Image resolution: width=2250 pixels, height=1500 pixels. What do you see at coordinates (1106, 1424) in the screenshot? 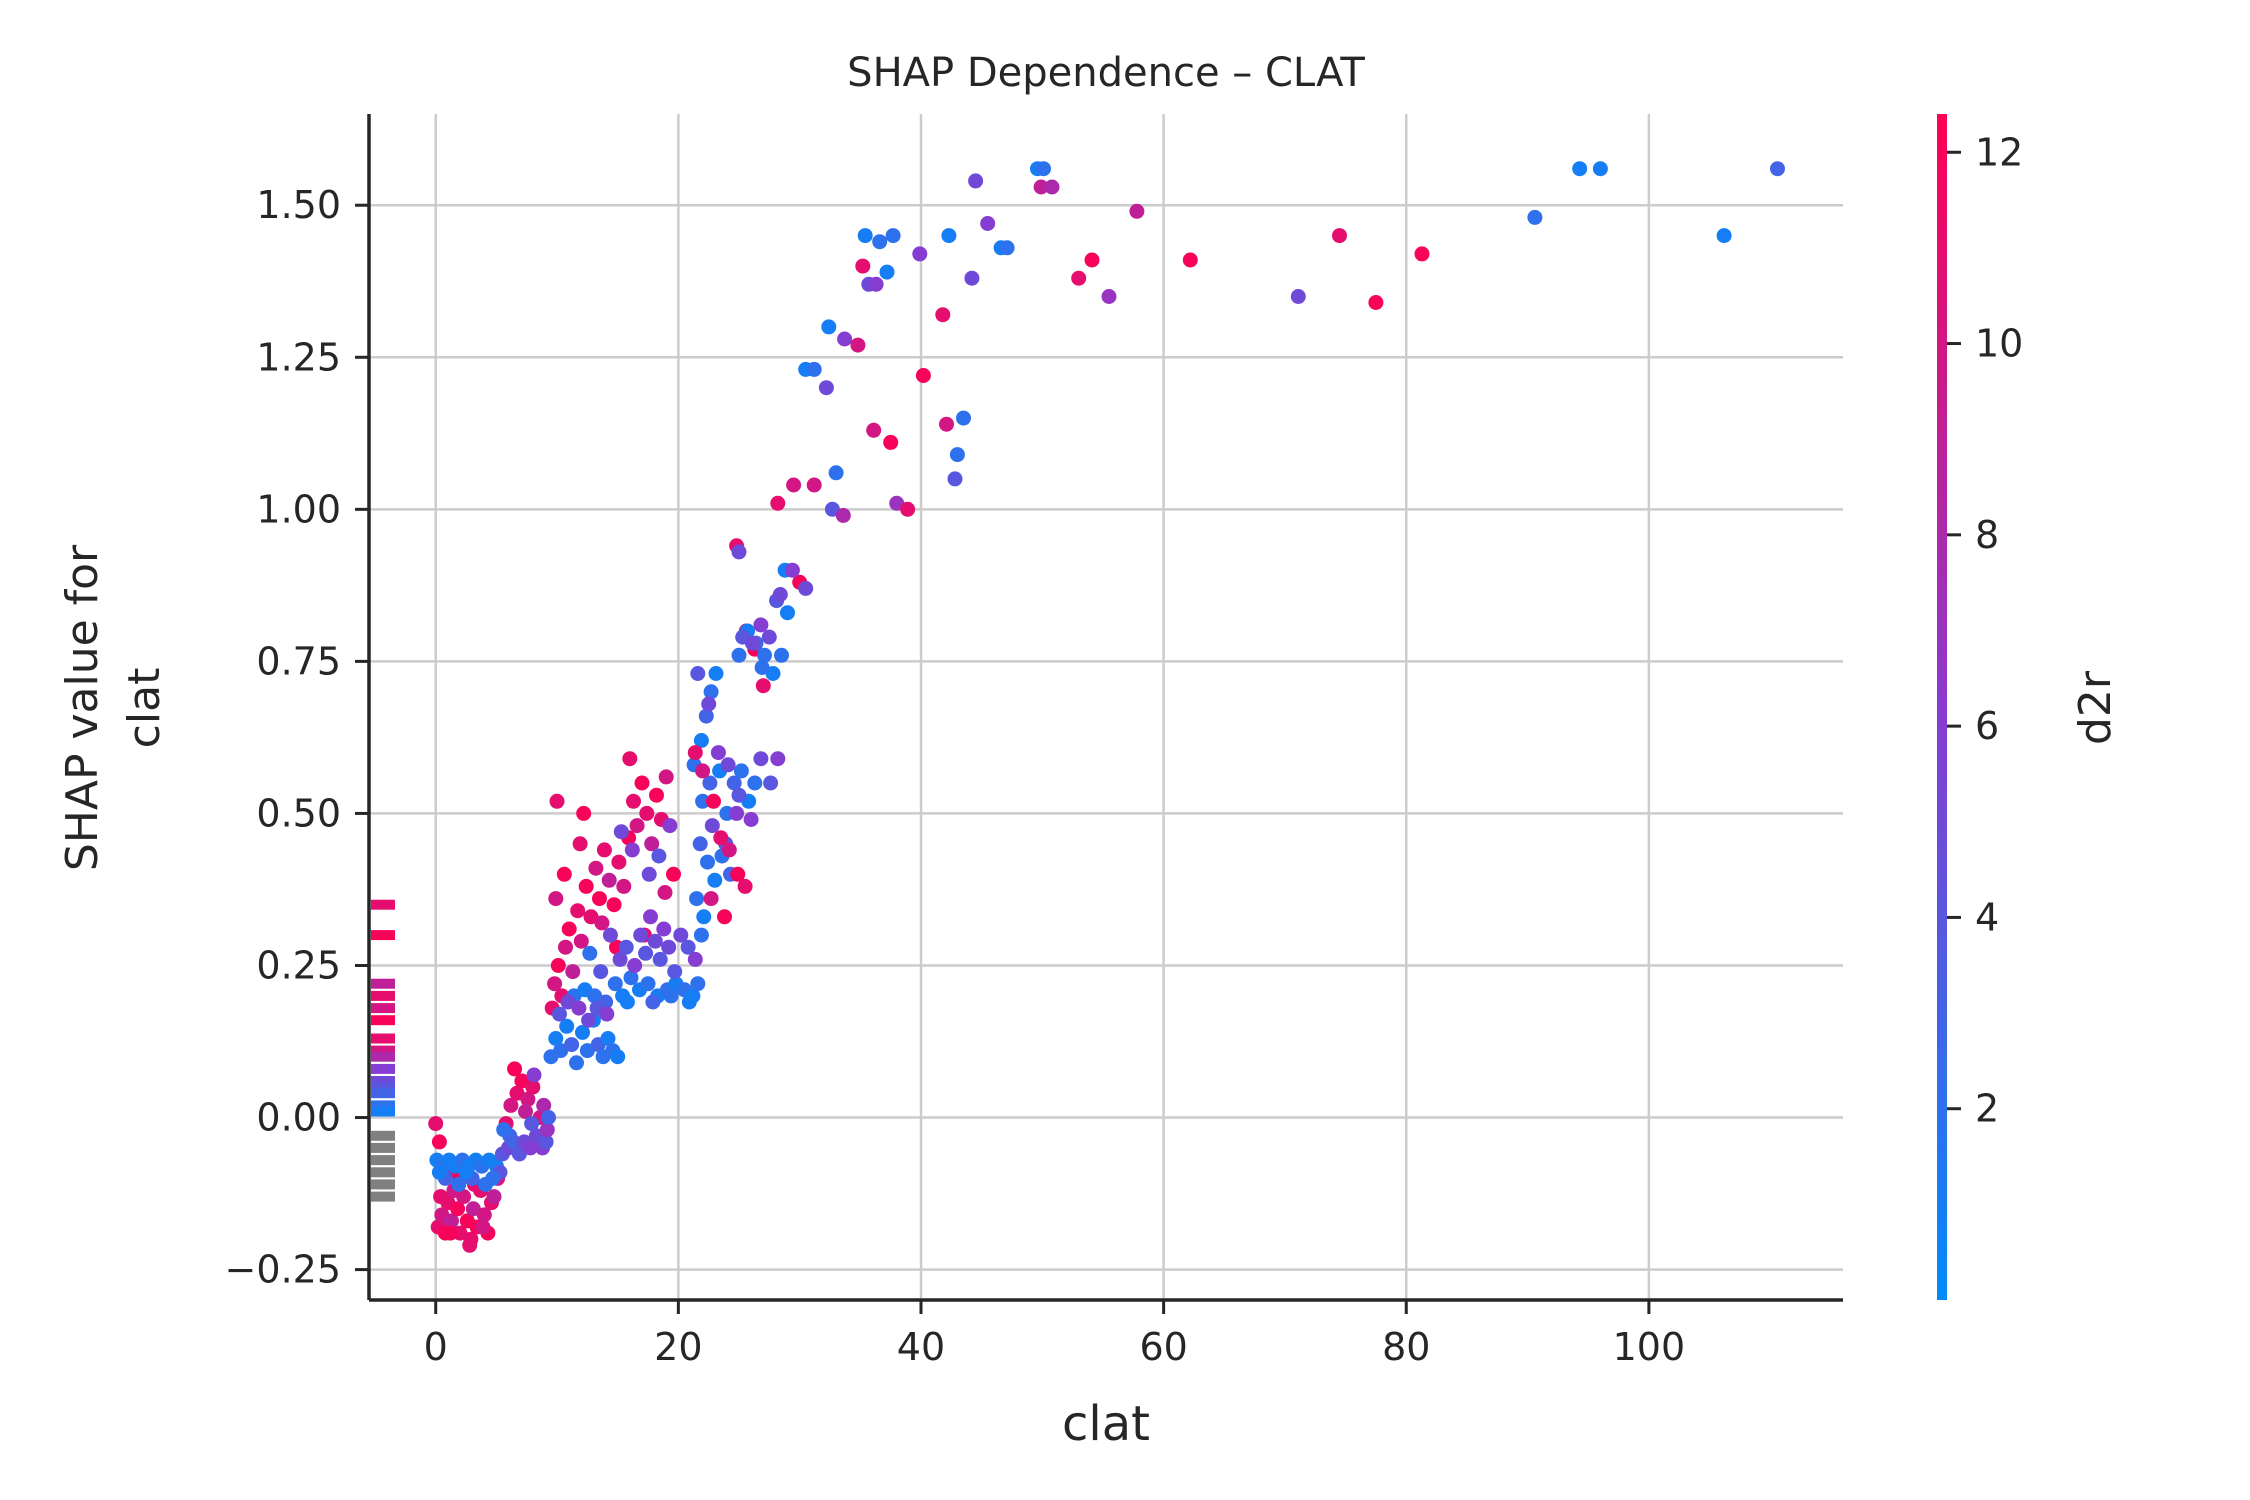
I see `x-axis-label: clat` at bounding box center [1106, 1424].